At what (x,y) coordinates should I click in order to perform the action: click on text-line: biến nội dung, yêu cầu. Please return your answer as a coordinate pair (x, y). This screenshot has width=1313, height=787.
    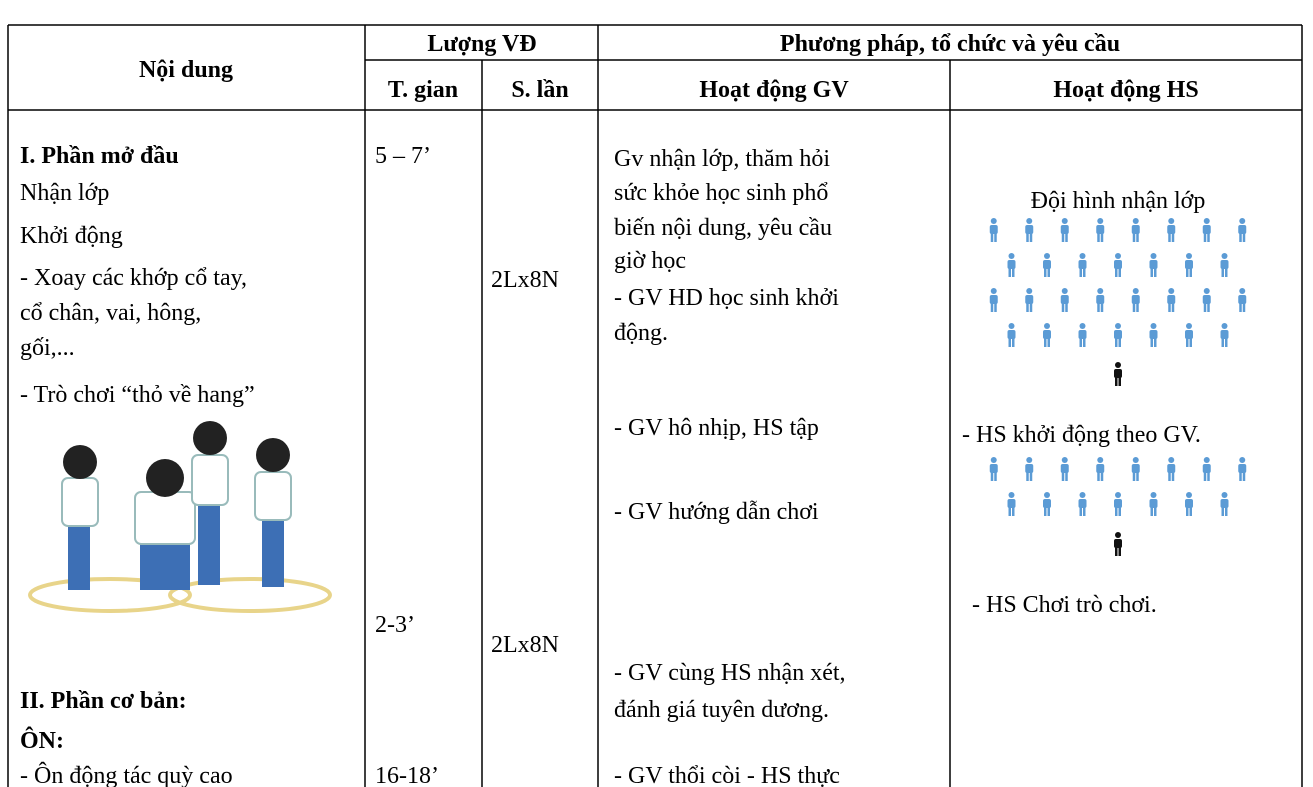
    Looking at the image, I should click on (723, 228).